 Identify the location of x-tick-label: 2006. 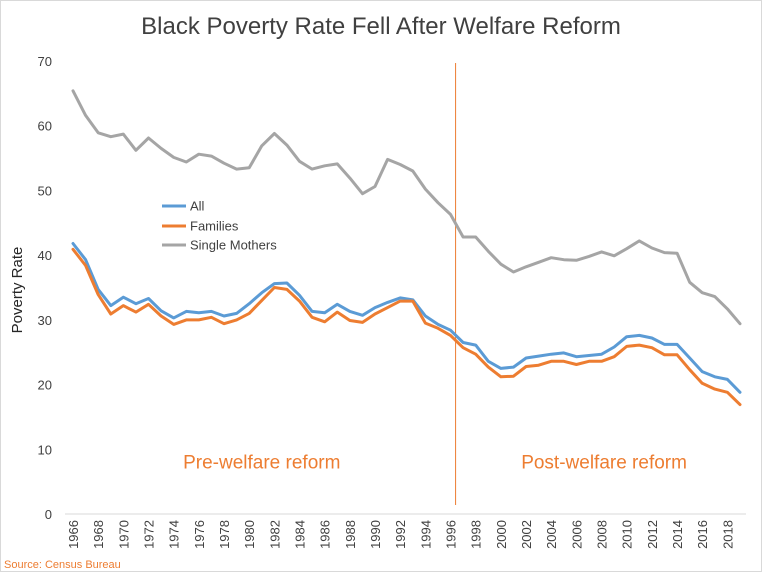
(576, 534).